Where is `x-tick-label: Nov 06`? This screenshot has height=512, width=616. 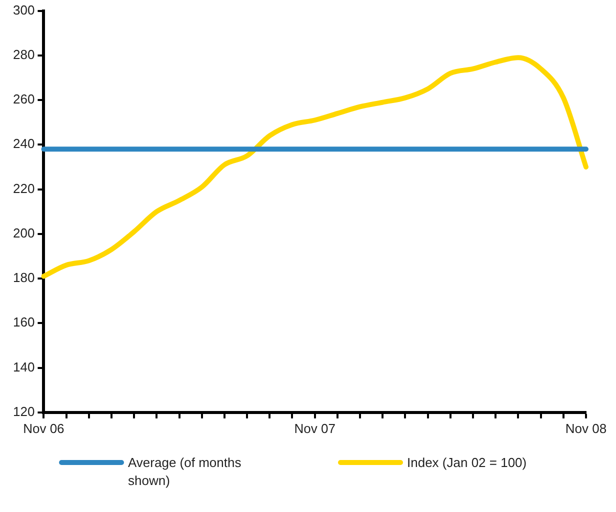 x-tick-label: Nov 06 is located at coordinates (43, 428).